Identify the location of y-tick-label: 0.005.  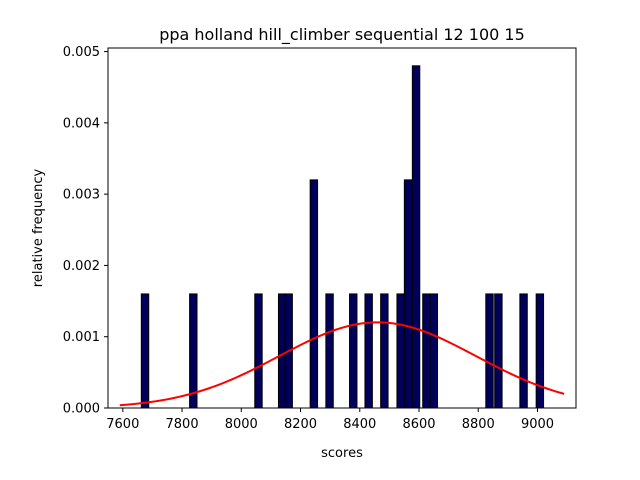
(81, 52).